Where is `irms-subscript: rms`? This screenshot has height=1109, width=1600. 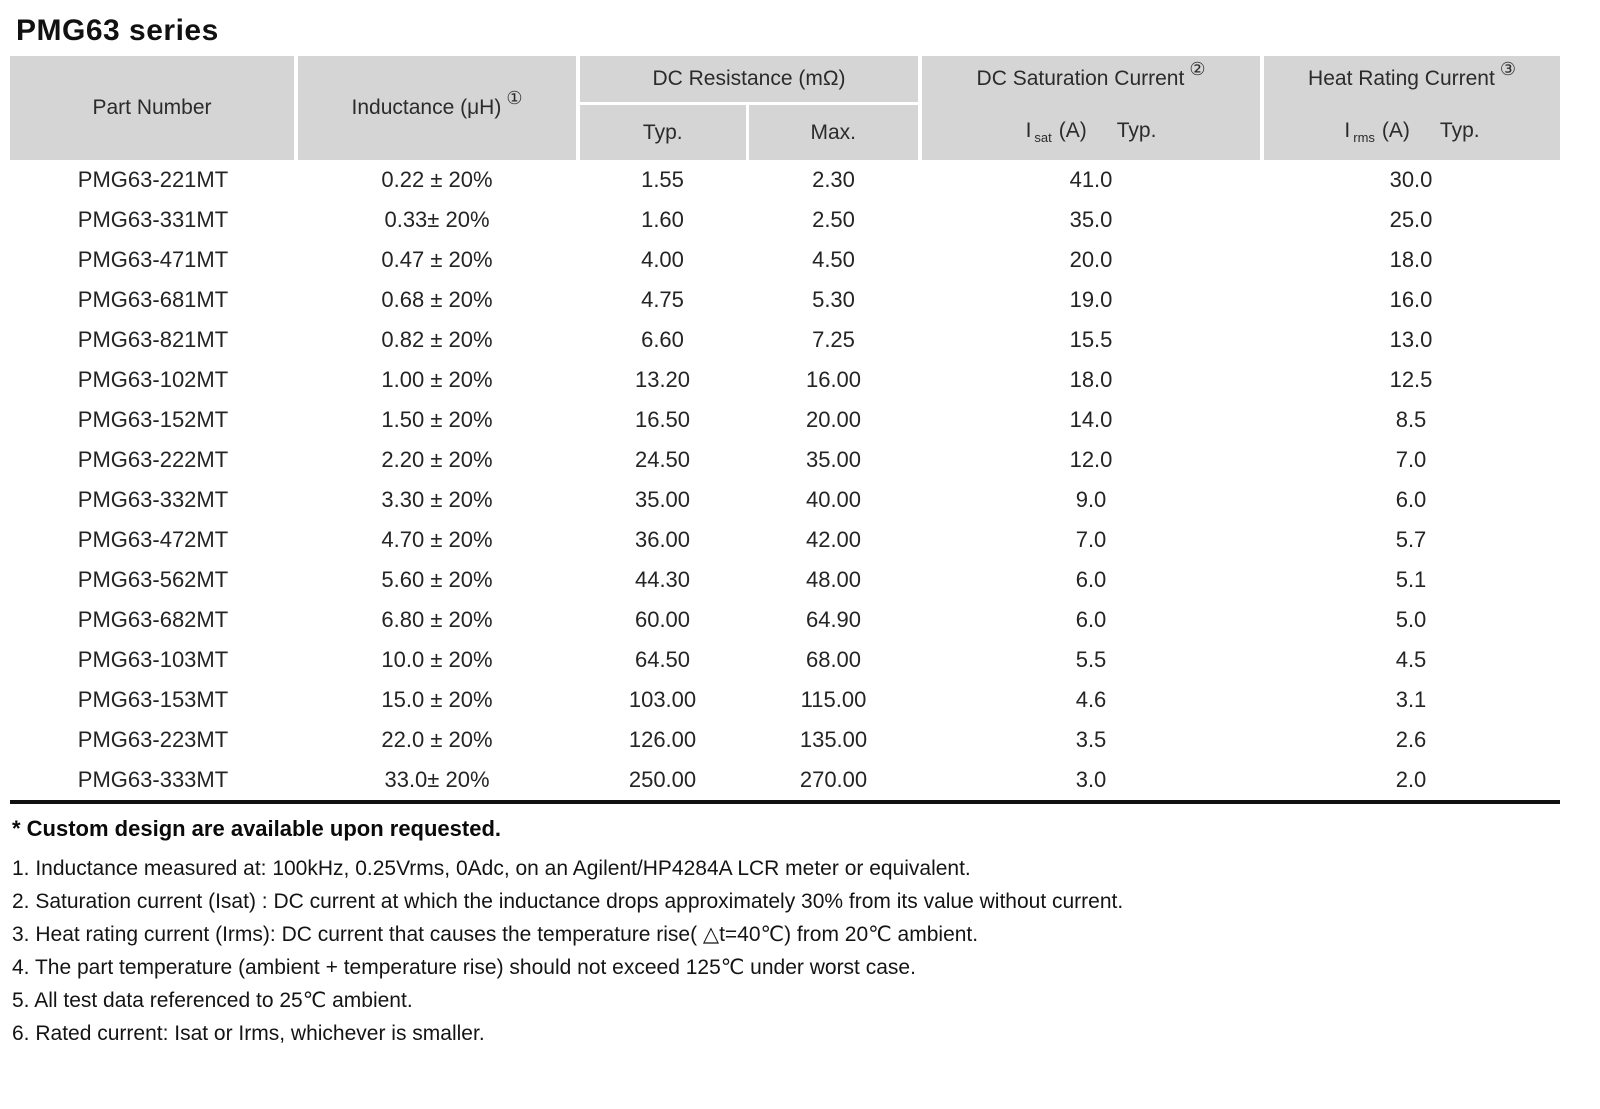 irms-subscript: rms is located at coordinates (1364, 137).